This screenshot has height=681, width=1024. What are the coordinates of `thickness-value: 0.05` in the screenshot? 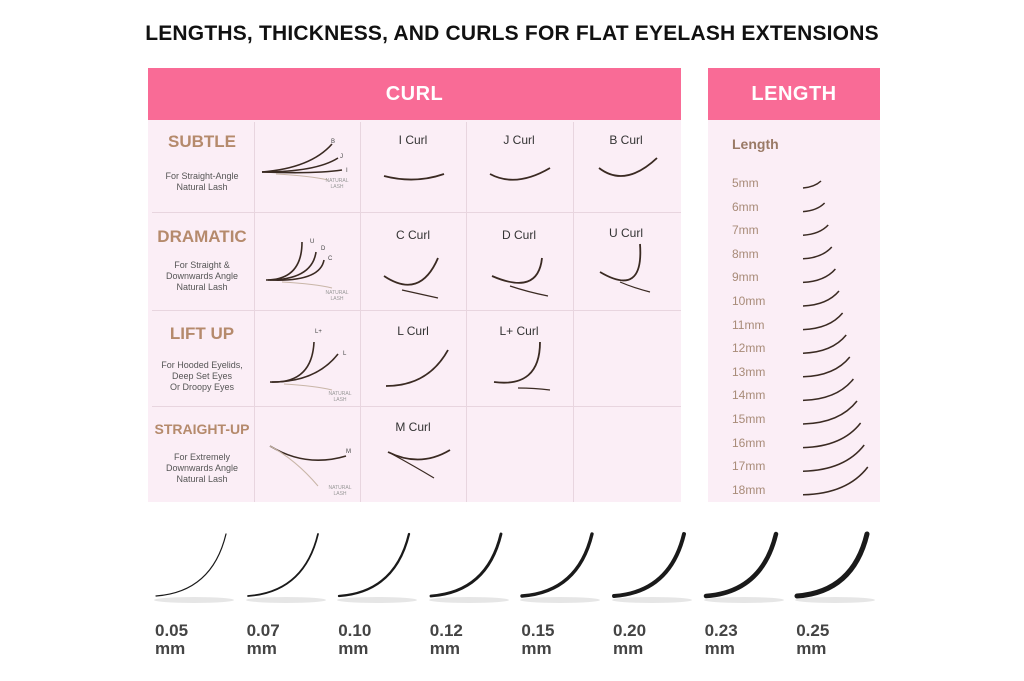 It's located at (172, 630).